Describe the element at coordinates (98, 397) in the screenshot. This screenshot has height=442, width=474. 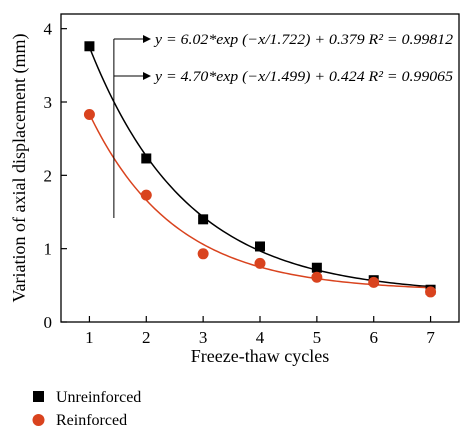
I see `legend-label-unreinforced: Unreinforced` at that location.